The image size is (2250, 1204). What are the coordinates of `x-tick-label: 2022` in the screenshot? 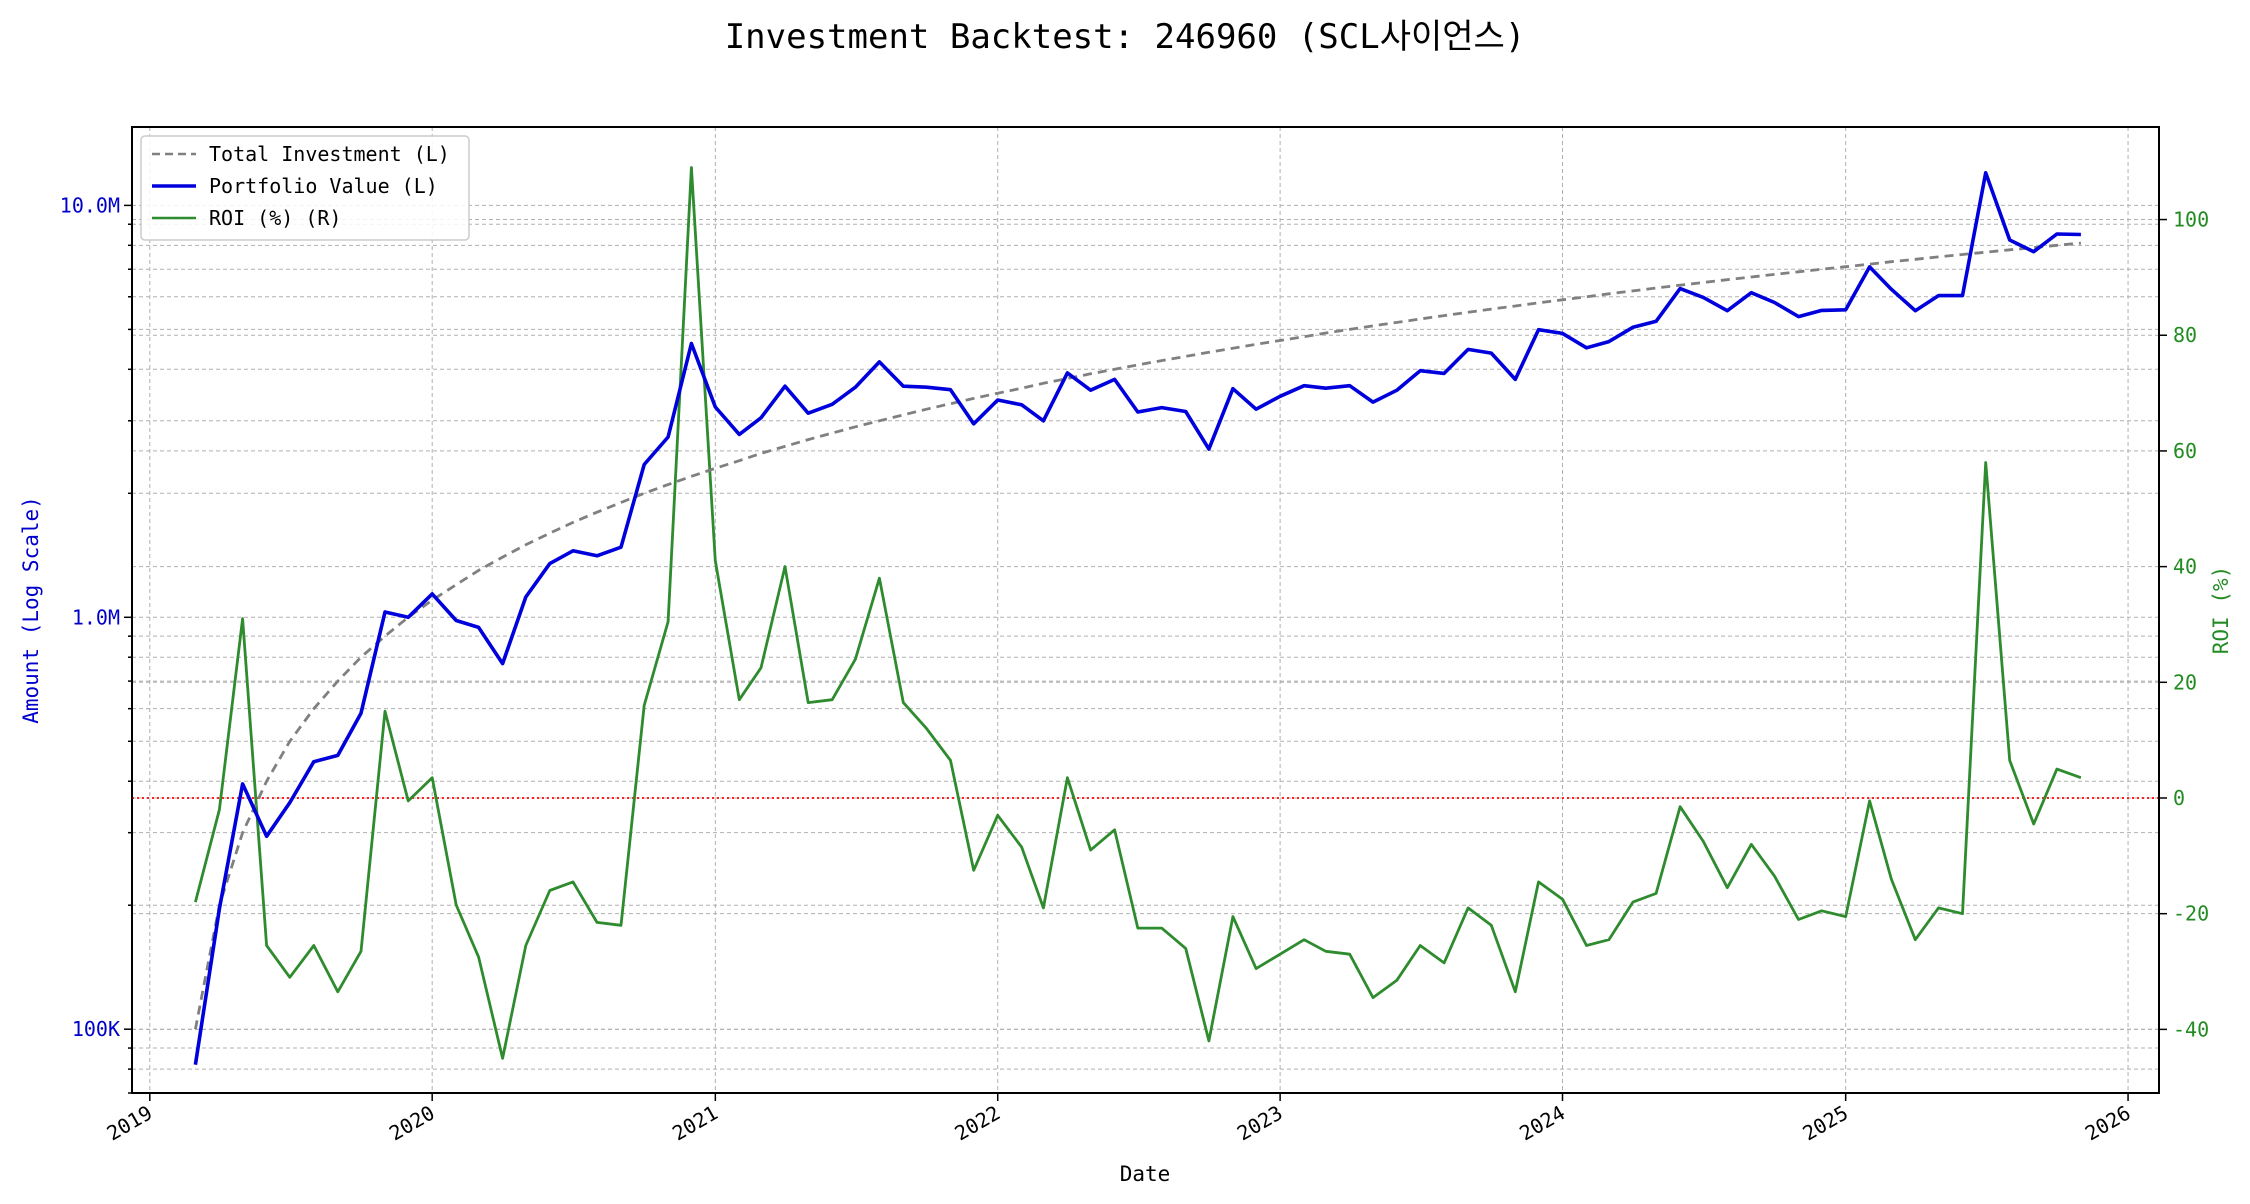 It's located at (978, 1123).